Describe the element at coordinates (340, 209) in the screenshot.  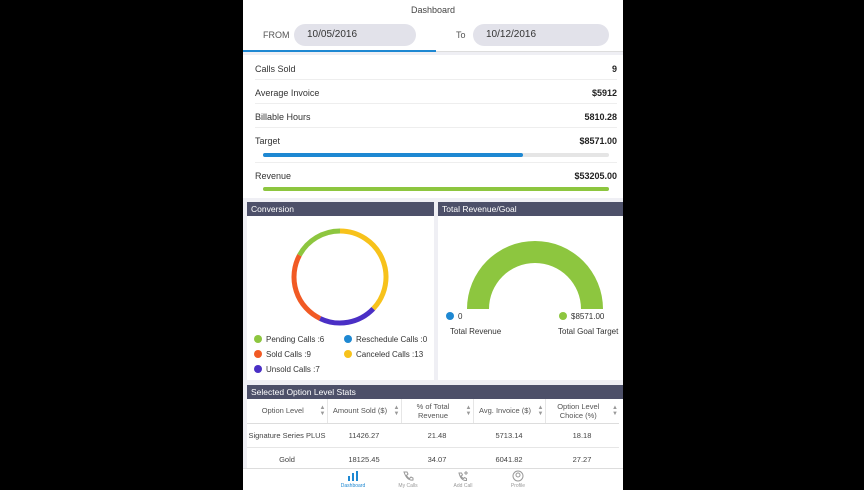
I see `conversion-title: Conversion` at that location.